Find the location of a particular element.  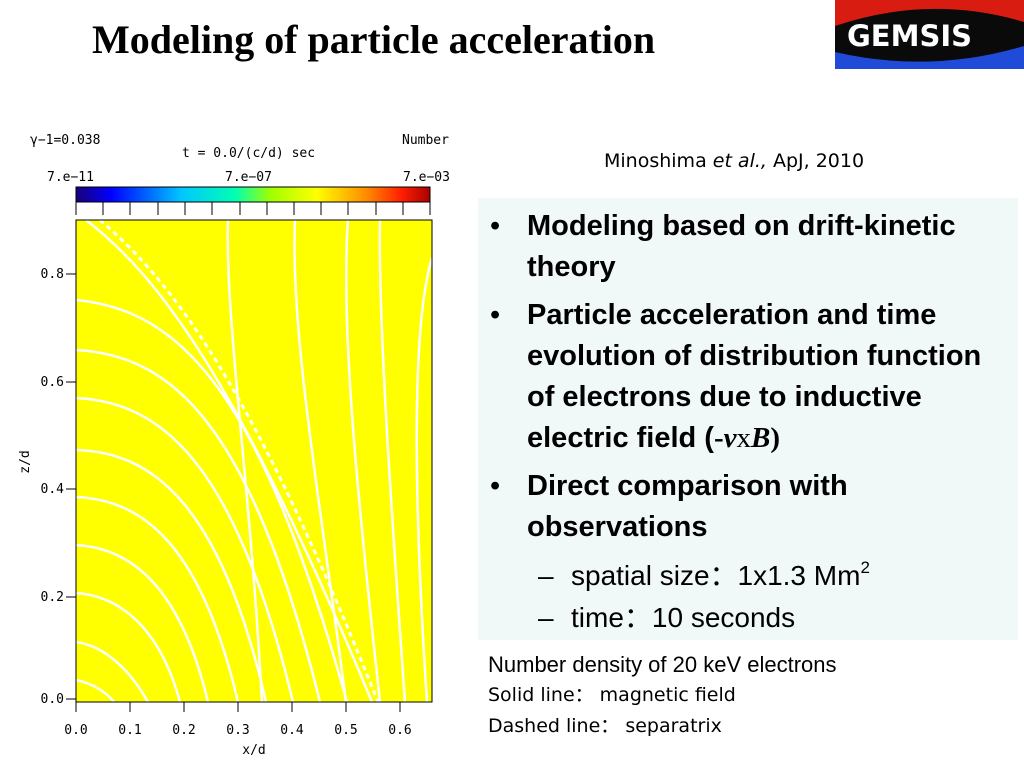

citation-etal: et al., is located at coordinates (739, 161).